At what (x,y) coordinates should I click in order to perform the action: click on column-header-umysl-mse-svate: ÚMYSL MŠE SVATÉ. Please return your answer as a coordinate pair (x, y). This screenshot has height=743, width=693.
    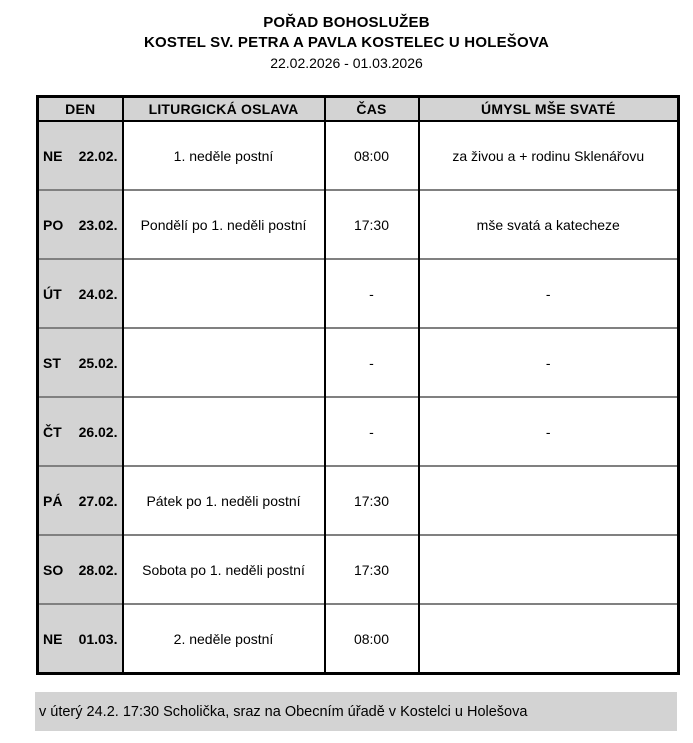
    Looking at the image, I should click on (548, 109).